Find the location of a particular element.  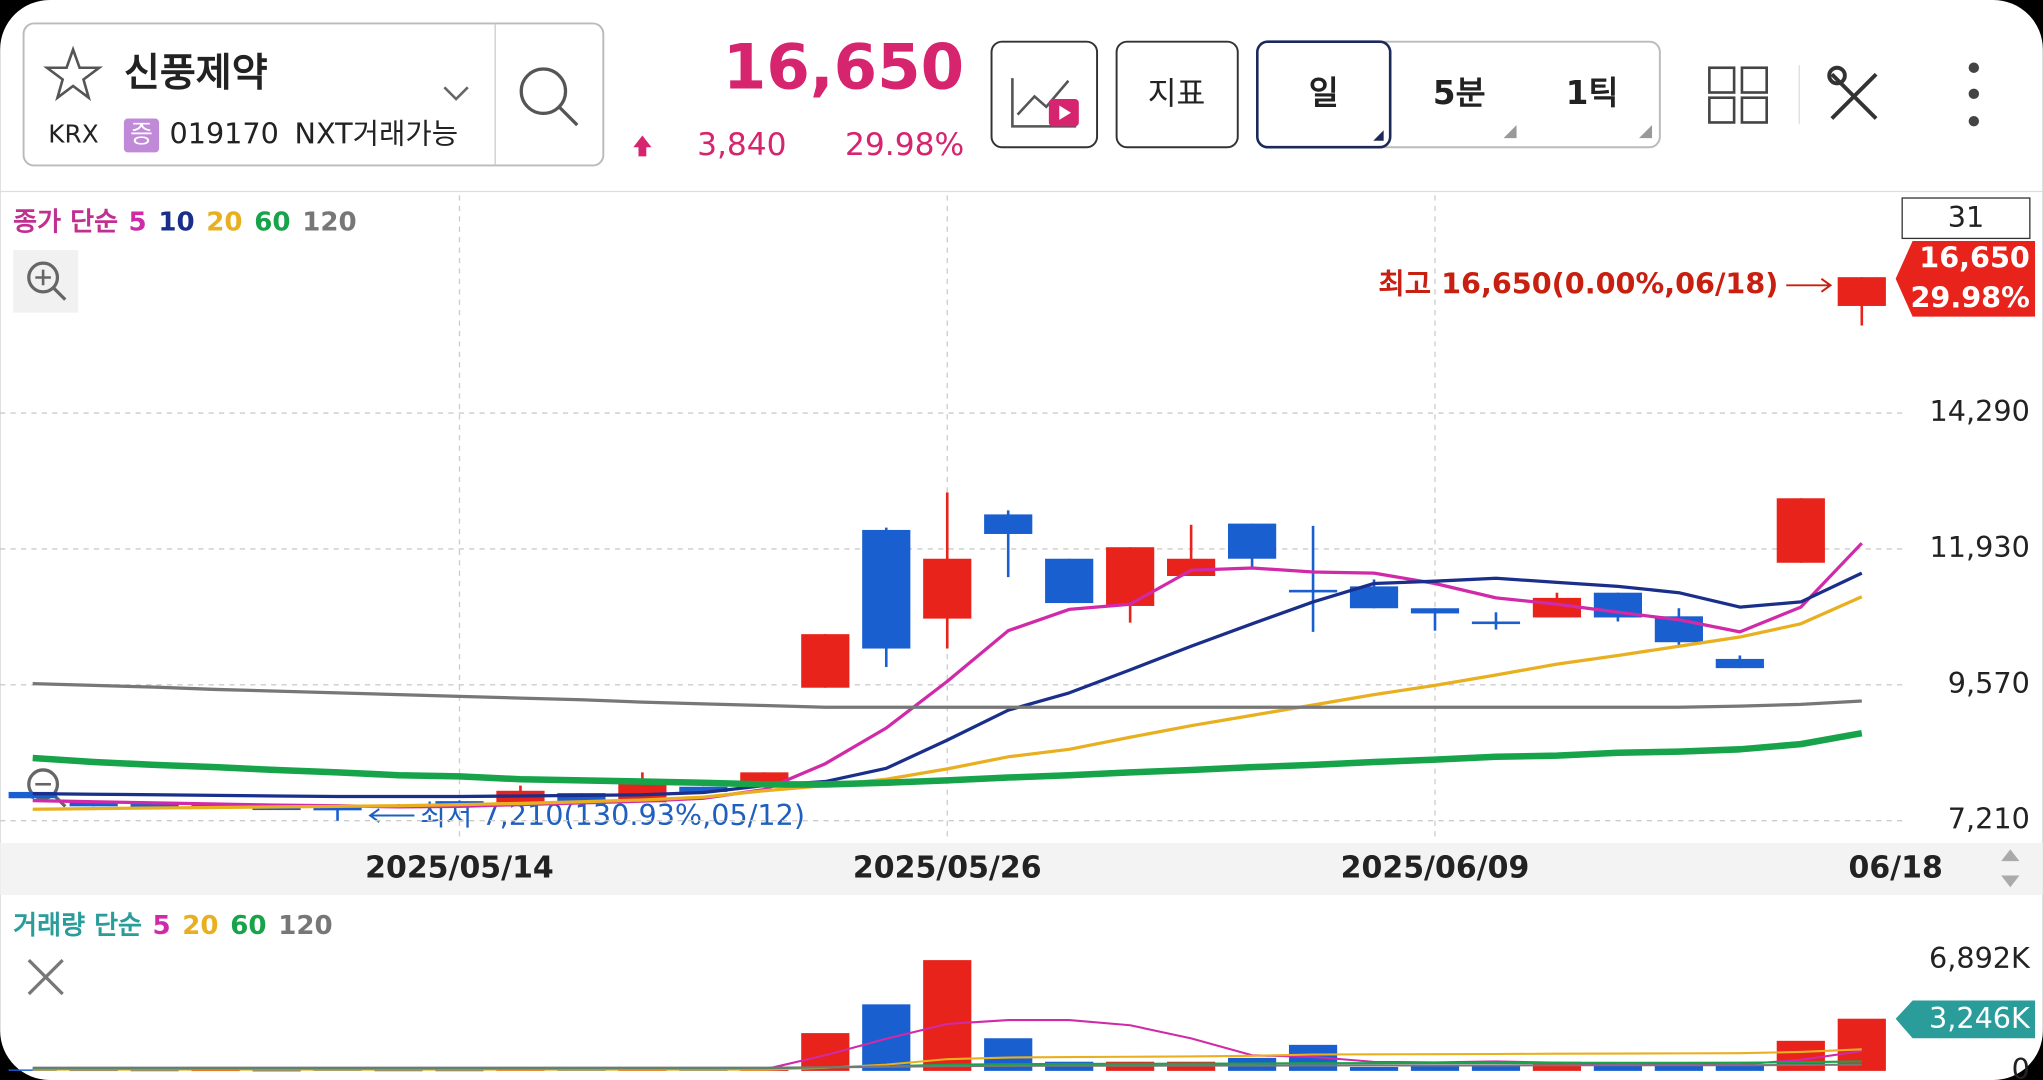

day-label: 일 is located at coordinates (1324, 93).